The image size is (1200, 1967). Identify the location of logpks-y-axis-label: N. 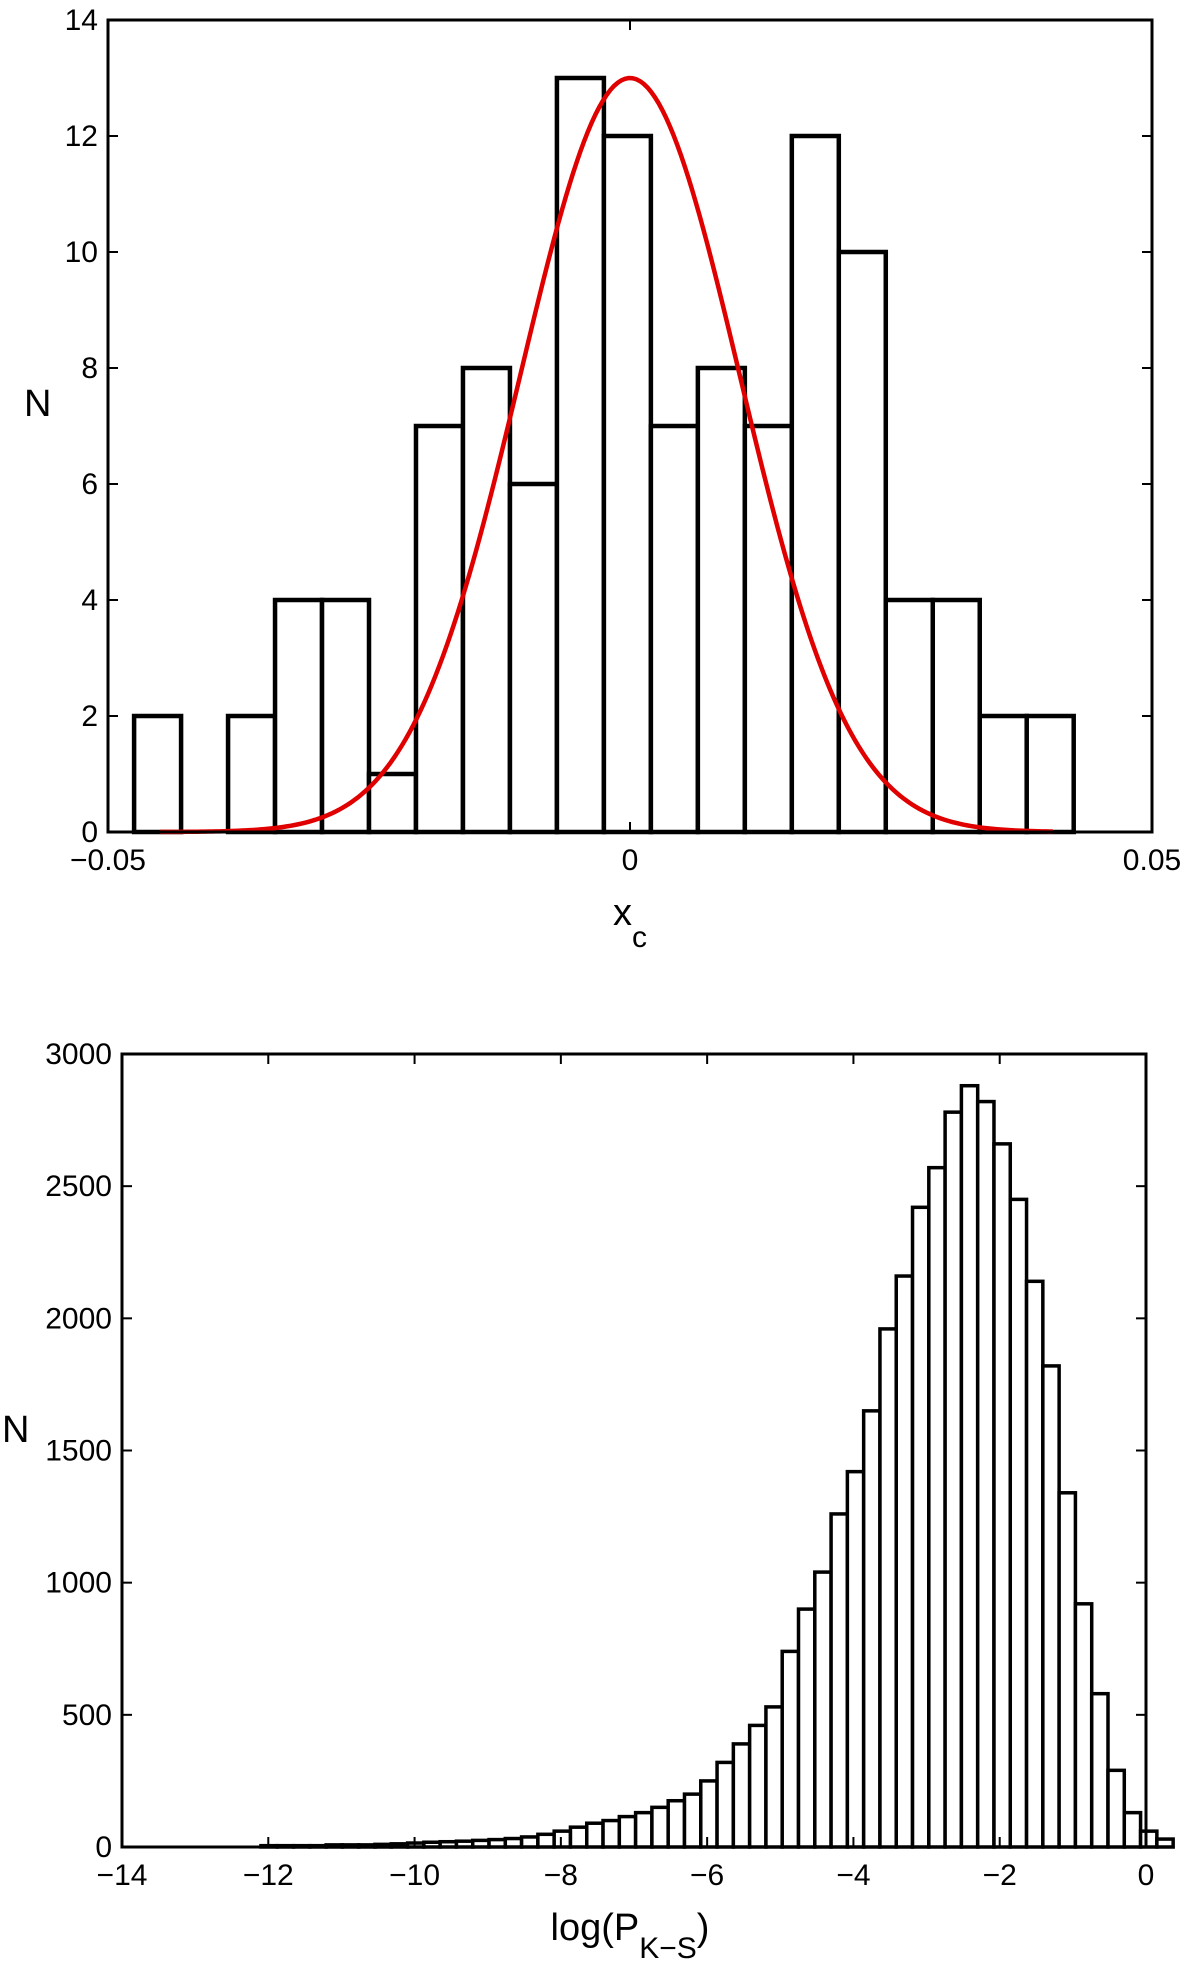
(15, 1430).